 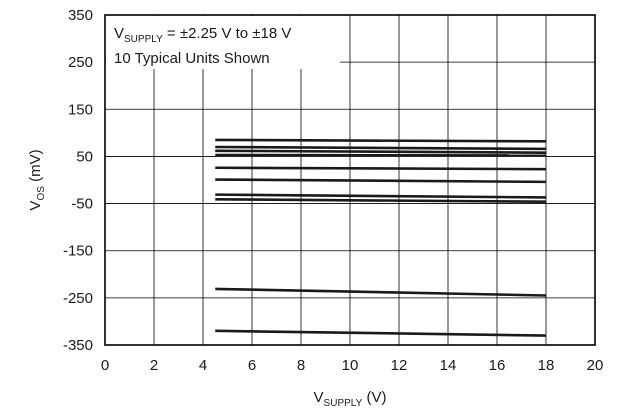 What do you see at coordinates (78, 345) in the screenshot?
I see `y-tick-label: -350` at bounding box center [78, 345].